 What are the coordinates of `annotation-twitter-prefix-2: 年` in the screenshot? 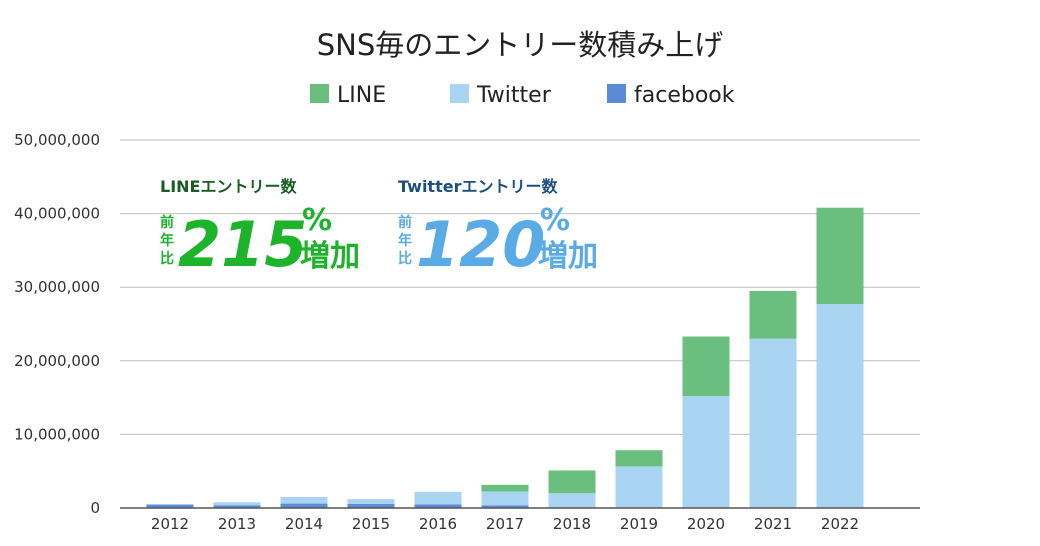 It's located at (405, 240).